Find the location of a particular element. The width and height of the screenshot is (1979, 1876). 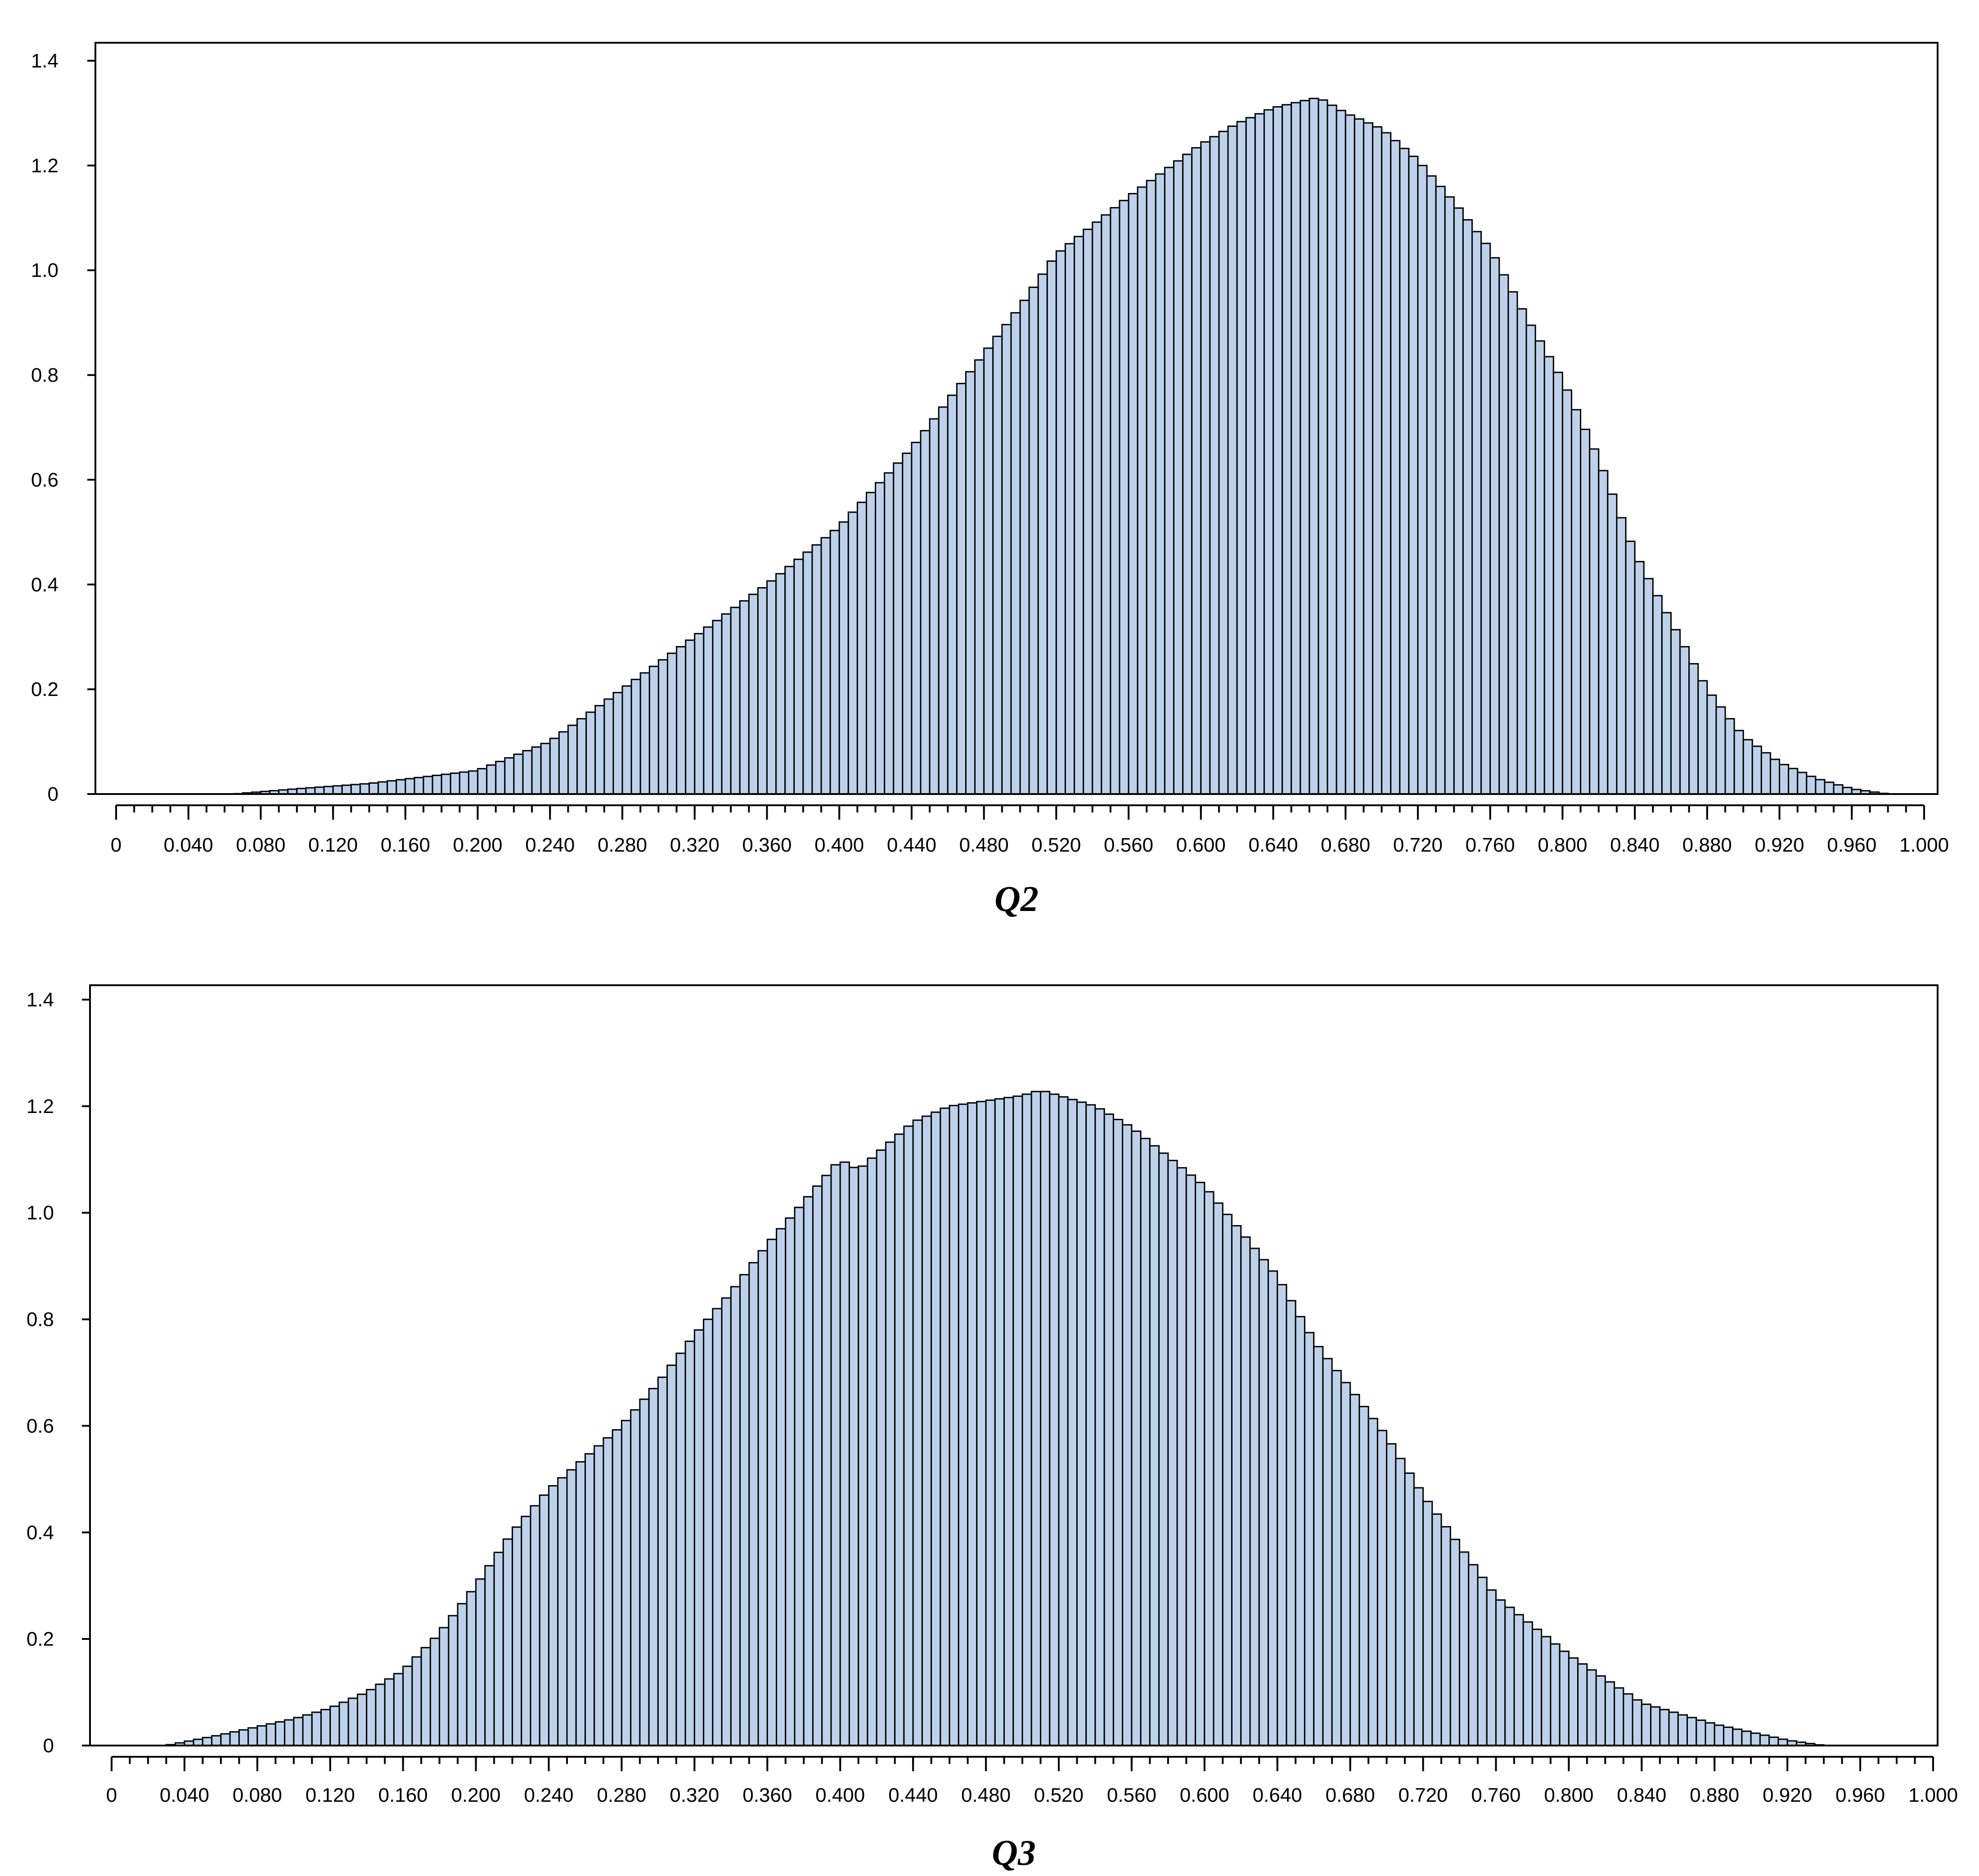

x-axis-label: Q2 is located at coordinates (1016, 899).